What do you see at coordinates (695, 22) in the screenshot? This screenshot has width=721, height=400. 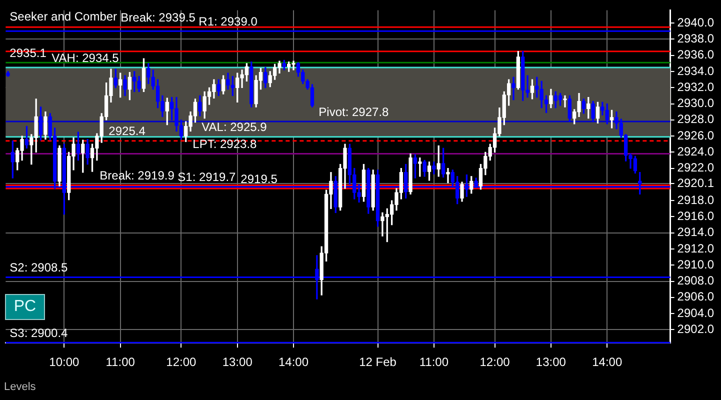 I see `y-tick-label: 2940.0` at bounding box center [695, 22].